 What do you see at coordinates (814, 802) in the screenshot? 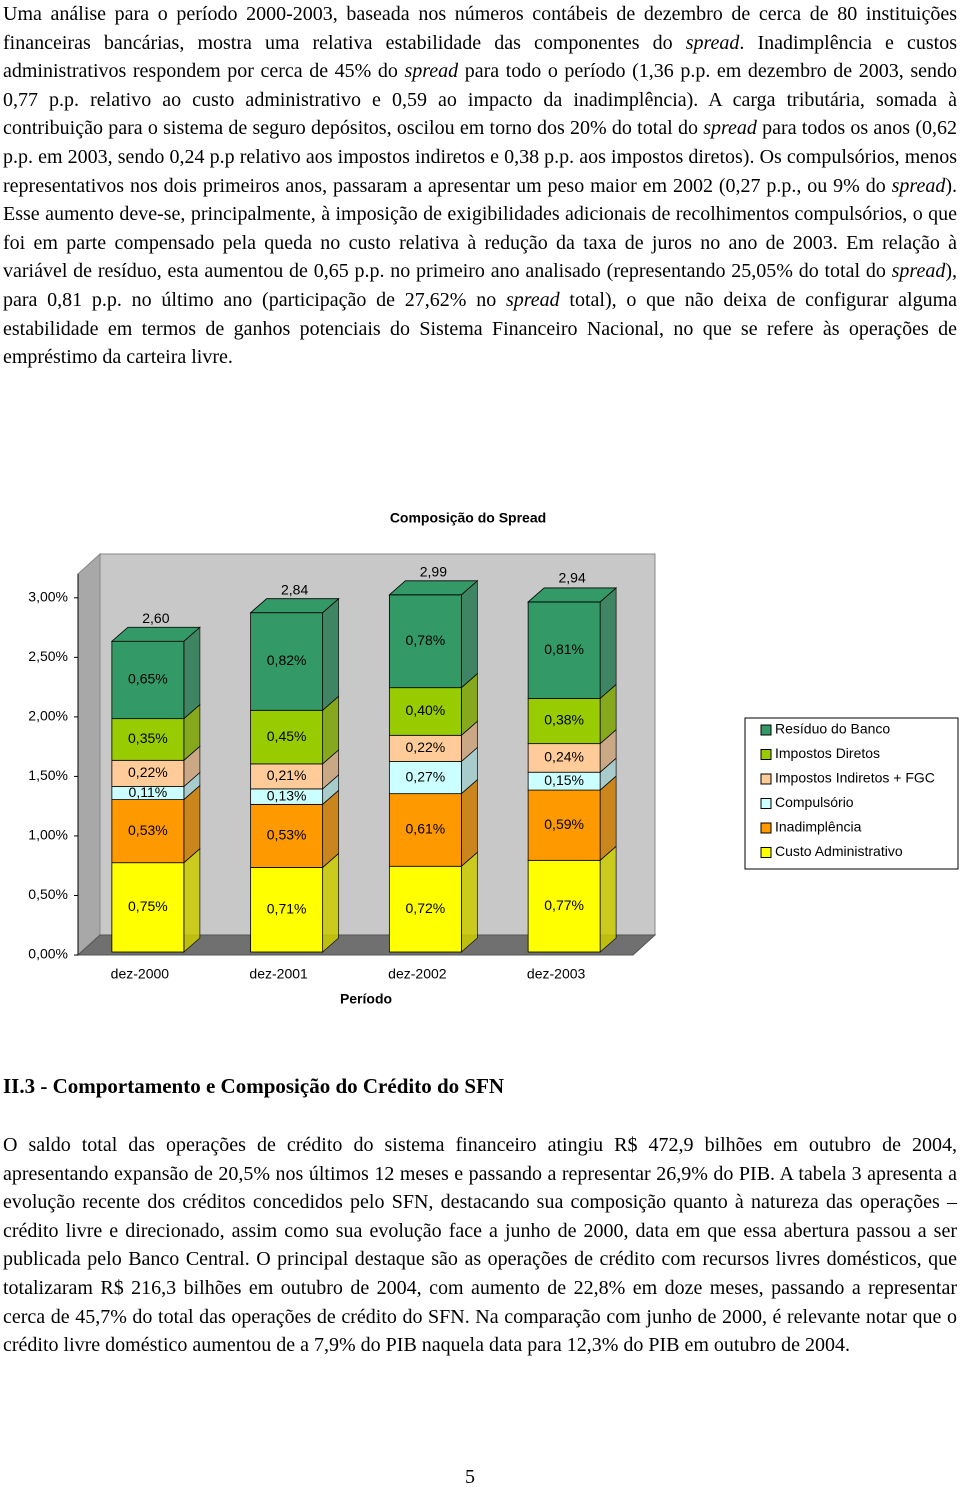
I see `legend-label: Compulsório` at bounding box center [814, 802].